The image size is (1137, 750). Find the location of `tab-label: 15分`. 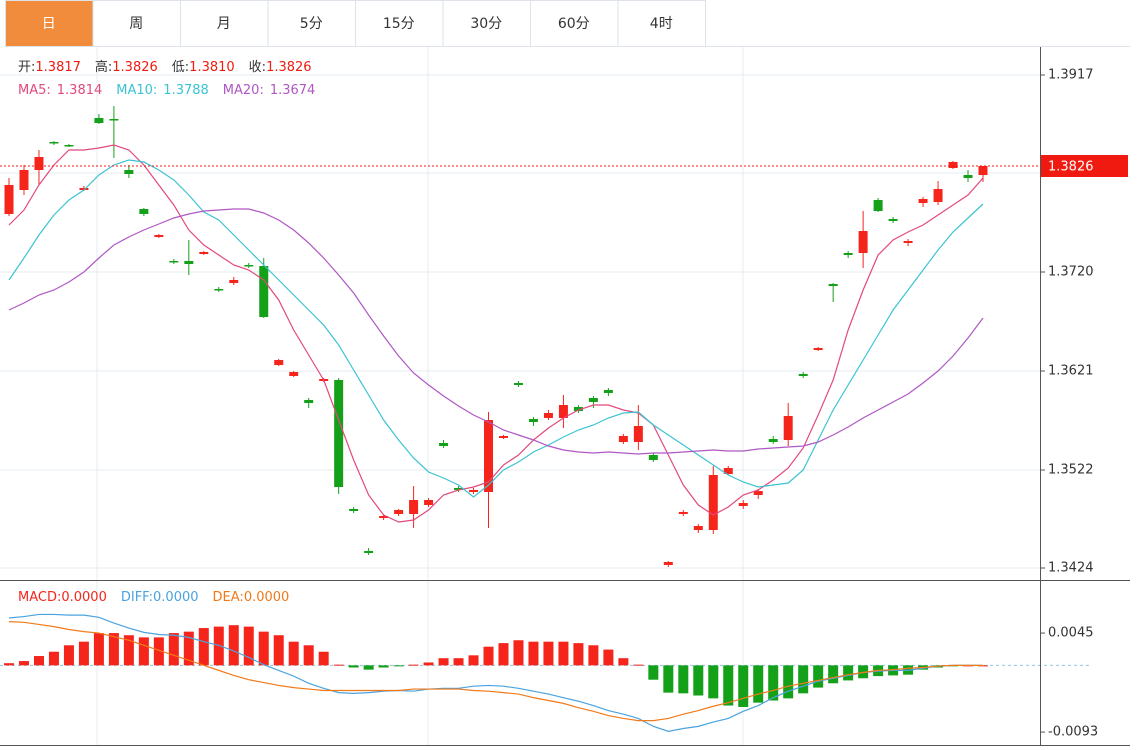

tab-label: 15分 is located at coordinates (399, 24).